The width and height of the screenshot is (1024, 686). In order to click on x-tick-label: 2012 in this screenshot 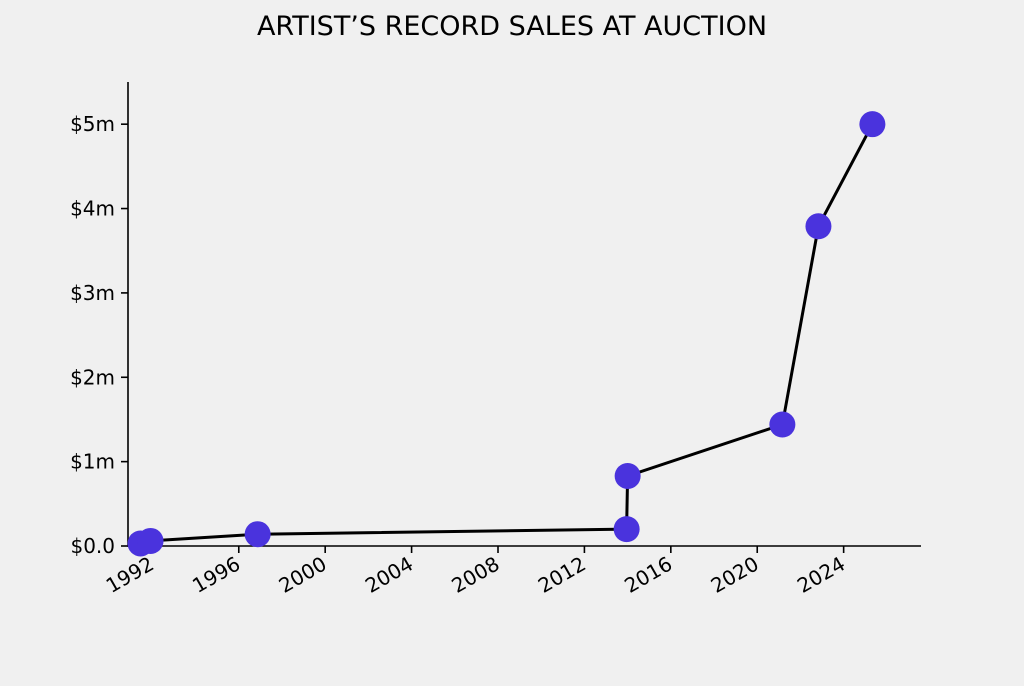, I will do `click(562, 575)`.